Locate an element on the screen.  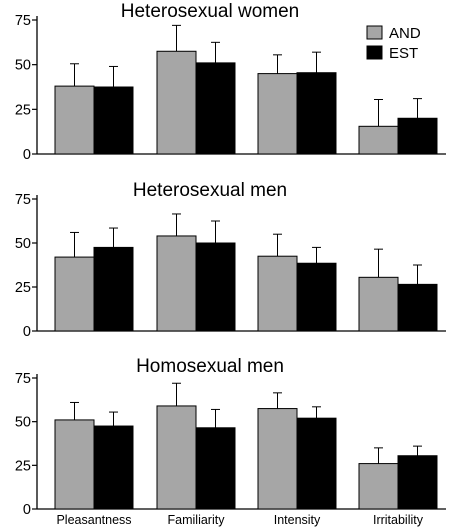
x-tick-label: Intensity is located at coordinates (297, 520).